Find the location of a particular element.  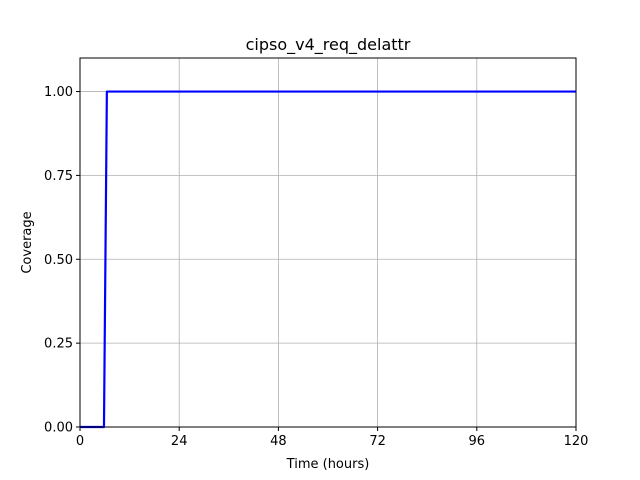

y-axis-ticks: 0.00 0.25 0.50 0.75 1.00 is located at coordinates (62, 260).